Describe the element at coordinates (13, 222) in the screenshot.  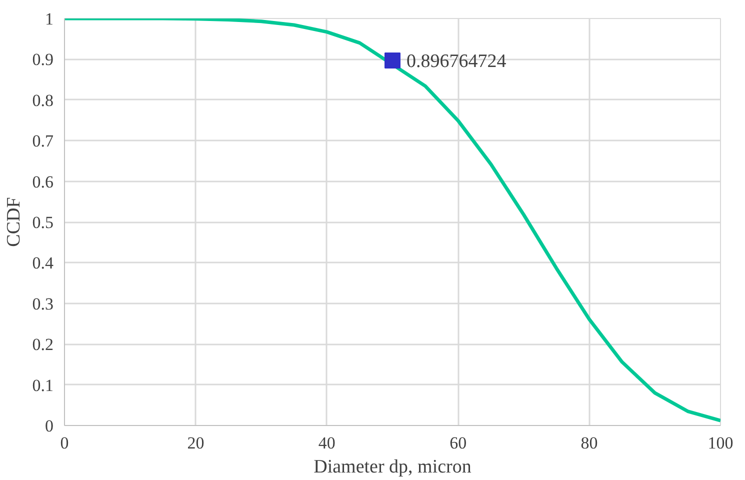
I see `y-axis-title: CCDF` at that location.